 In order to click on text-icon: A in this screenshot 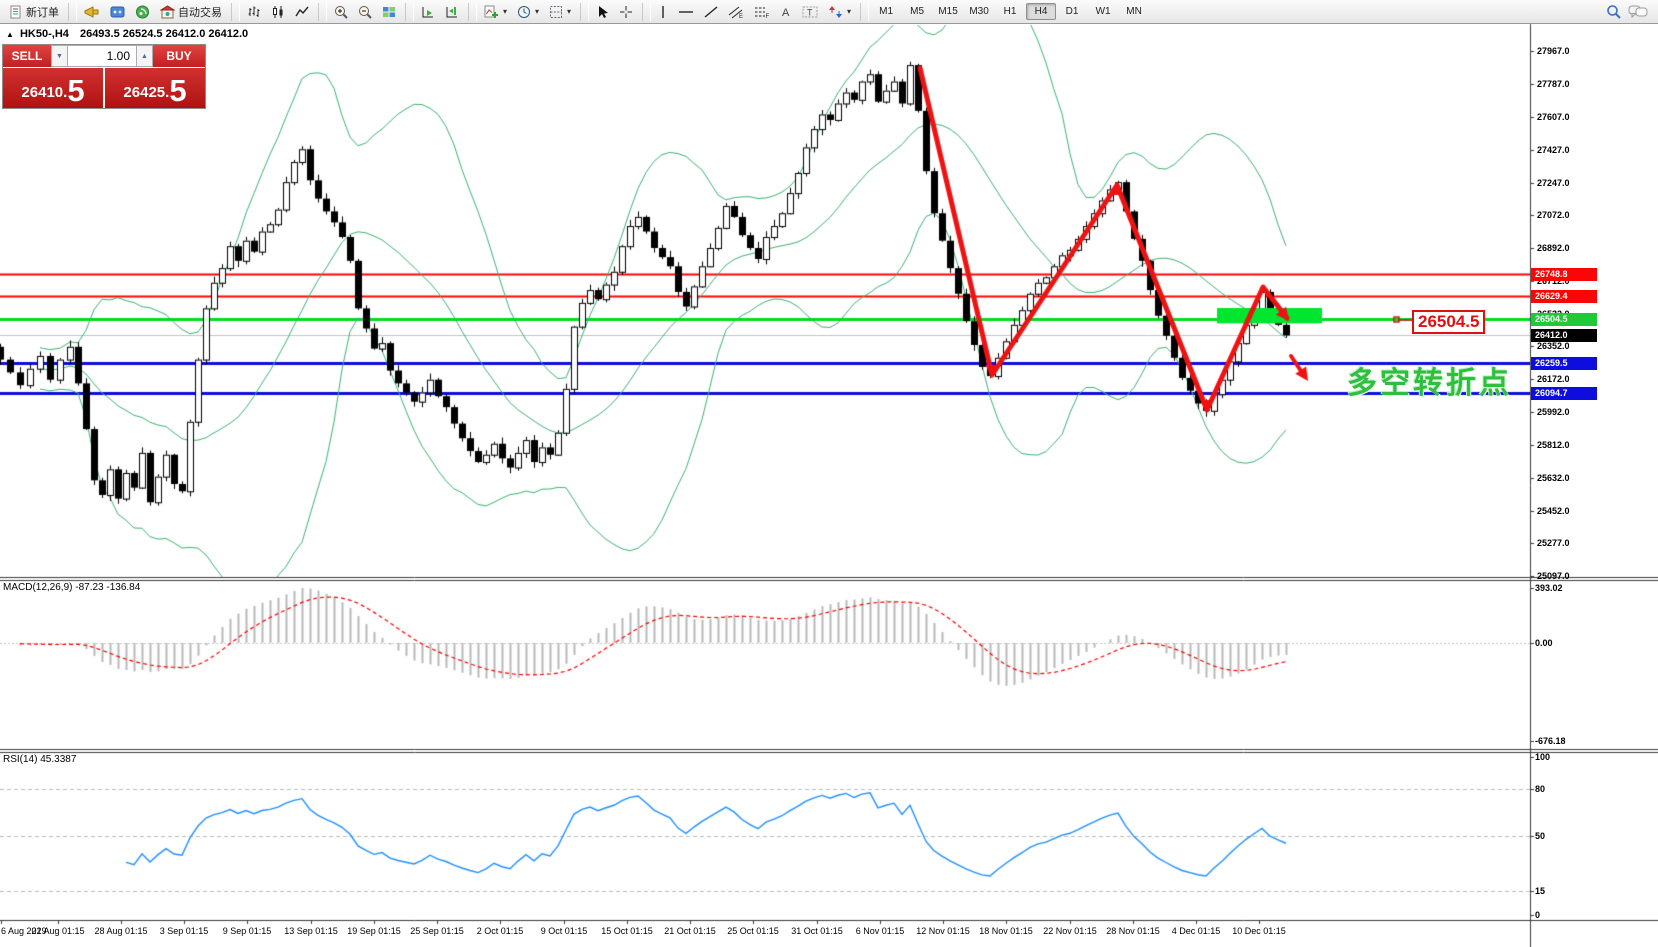, I will do `click(786, 13)`.